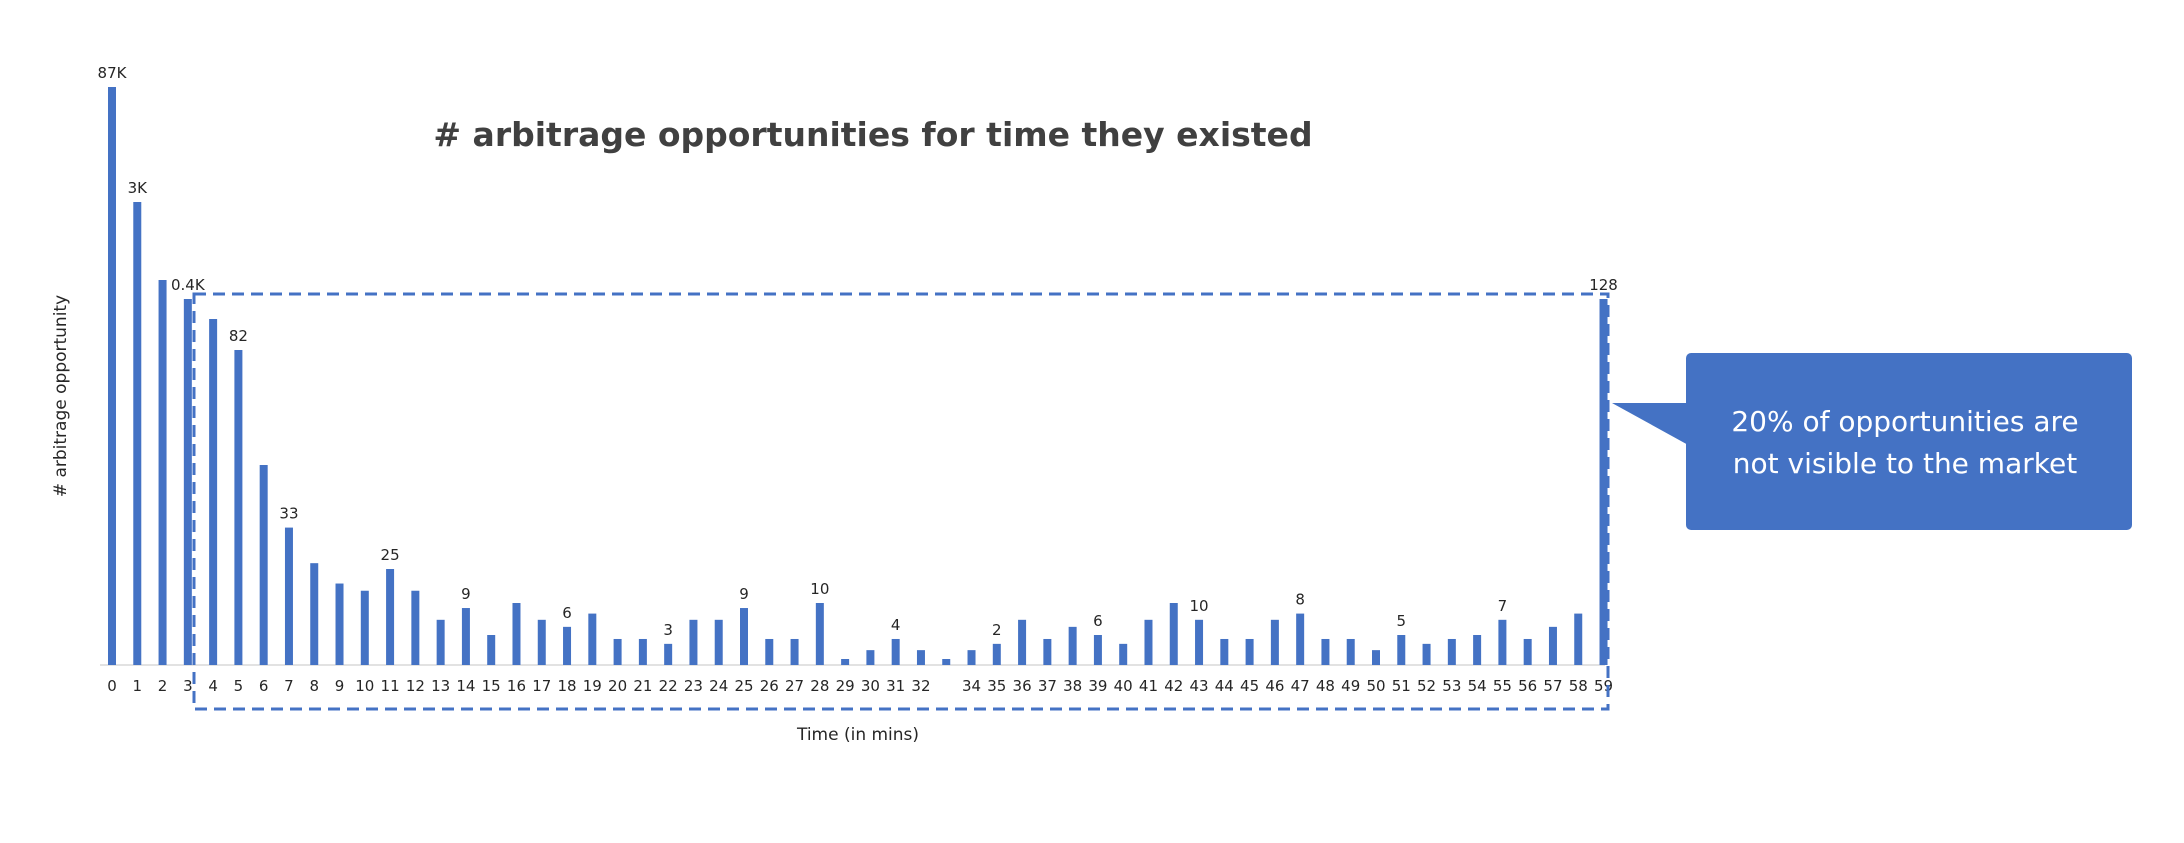 This screenshot has height=843, width=2184. Describe the element at coordinates (1904, 421) in the screenshot. I see `callout-line-1: 20% of opportunities are` at that location.